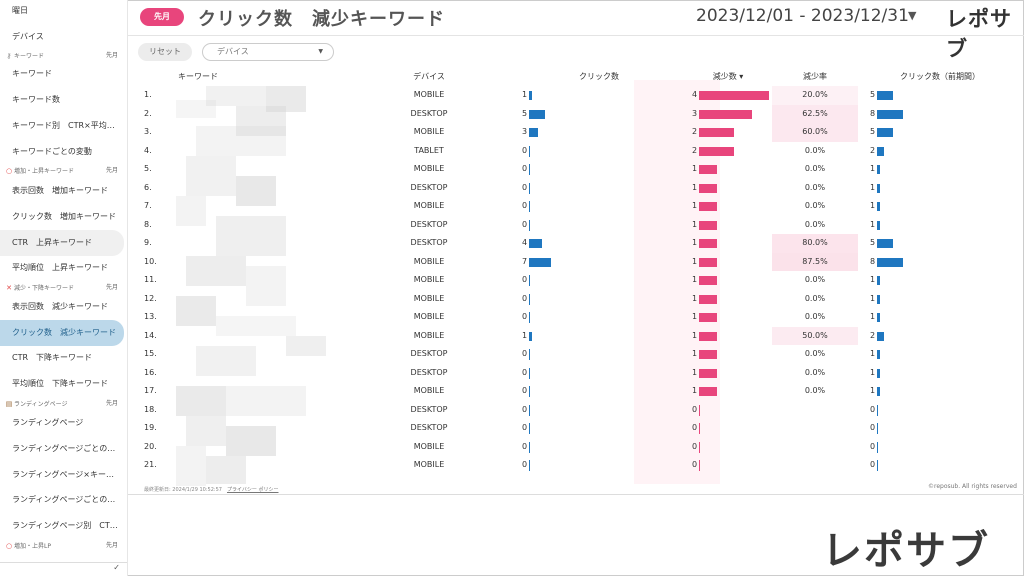  What do you see at coordinates (150, 316) in the screenshot?
I see `row-number: 13.` at bounding box center [150, 316].